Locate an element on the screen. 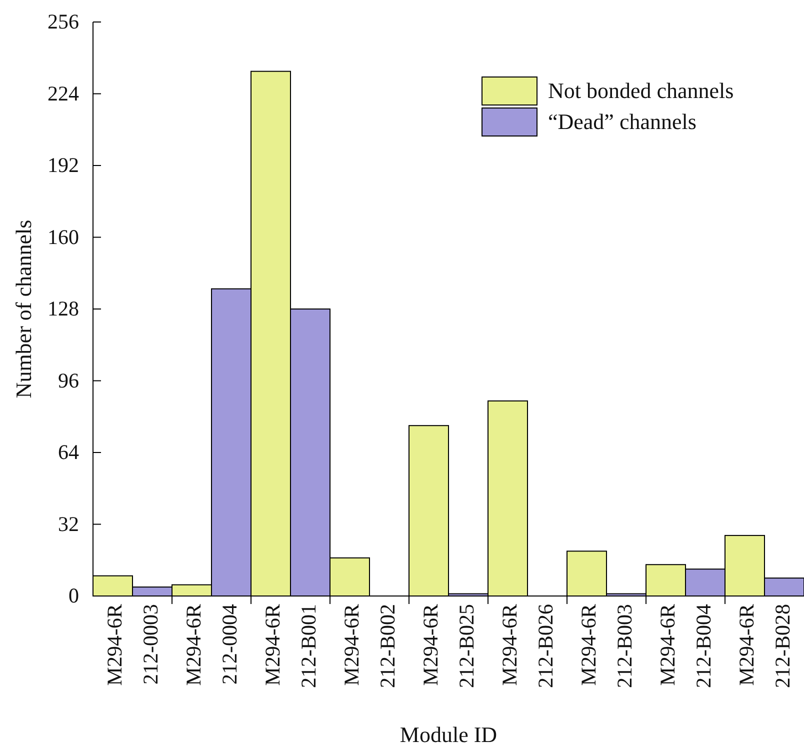  y-tick-label: 192 is located at coordinates (63, 165).